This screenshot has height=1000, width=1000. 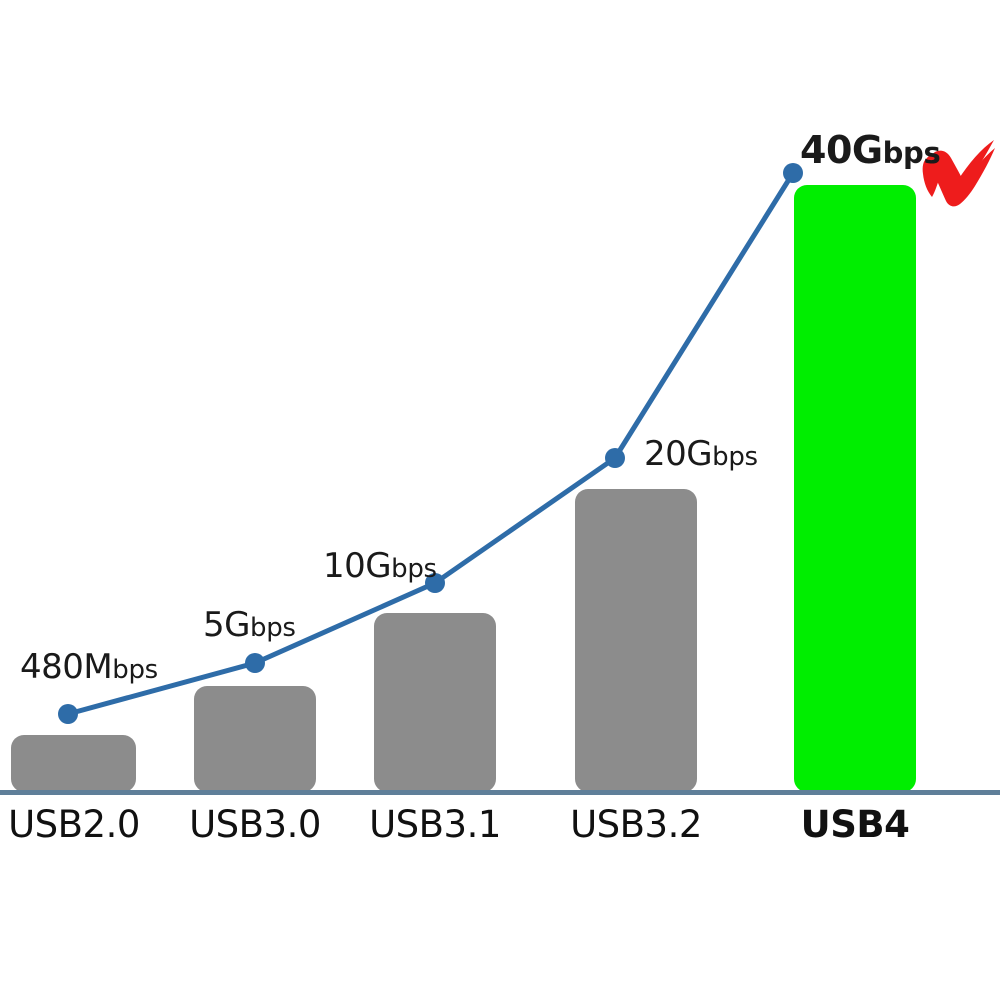 I want to click on value-label-usb3-2: 20Gbps, so click(x=701, y=454).